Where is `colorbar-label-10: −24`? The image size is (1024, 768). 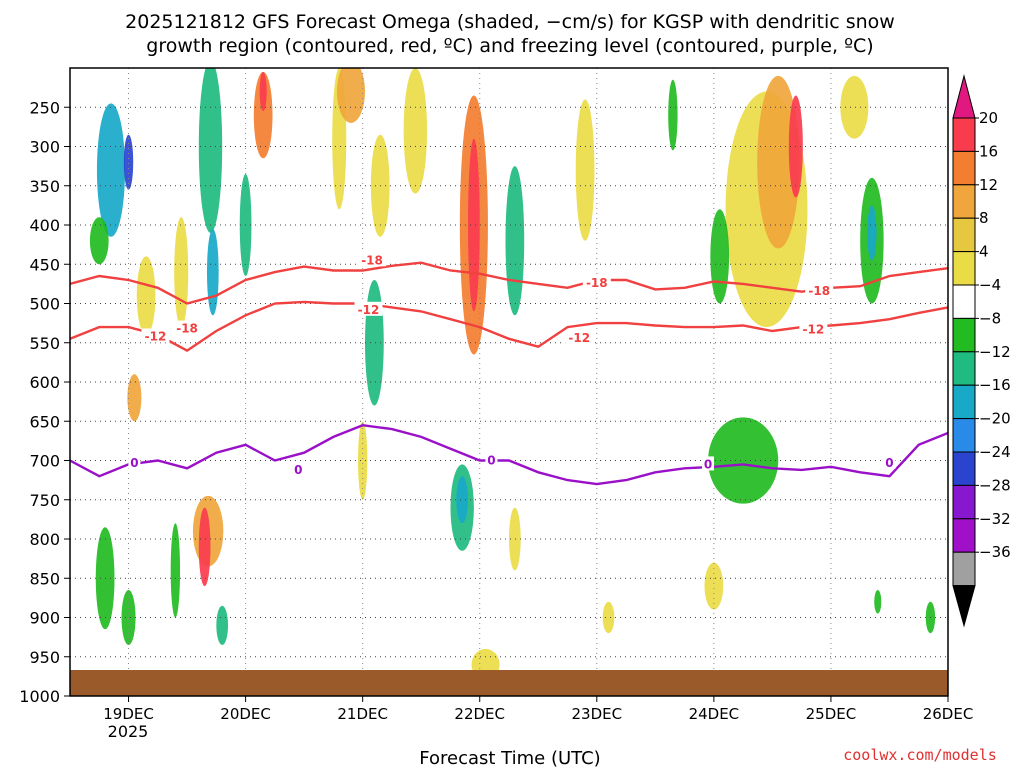 colorbar-label-10: −24 is located at coordinates (995, 452).